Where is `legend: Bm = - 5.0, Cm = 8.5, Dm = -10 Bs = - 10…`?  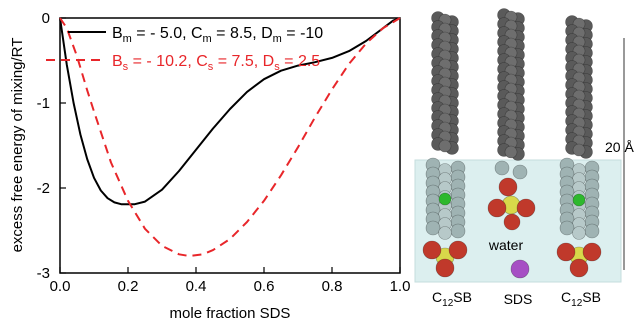
legend: Bm = - 5.0, Cm = 8.5, Dm = -10 Bs = - 10… is located at coordinates (184, 49).